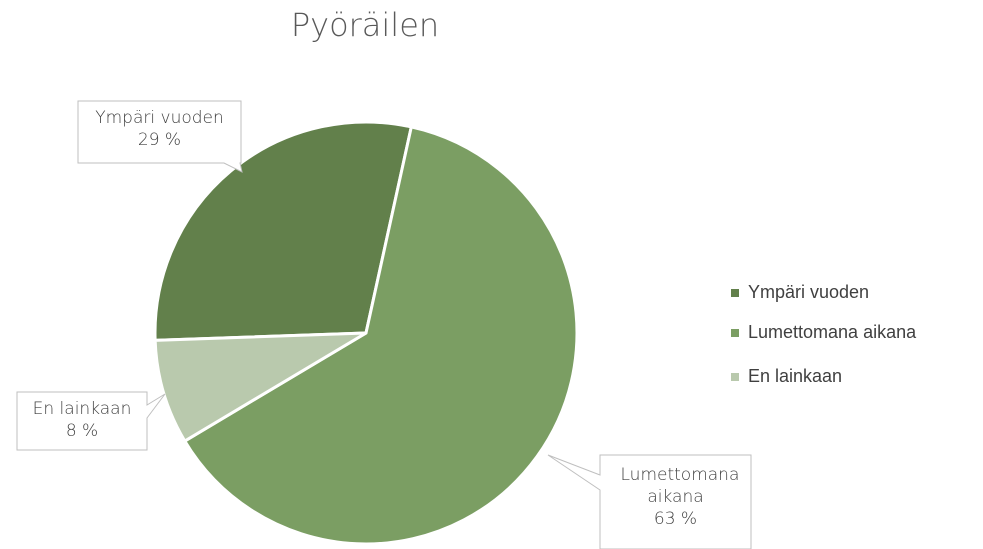  I want to click on label-value: 8 %, so click(82, 431).